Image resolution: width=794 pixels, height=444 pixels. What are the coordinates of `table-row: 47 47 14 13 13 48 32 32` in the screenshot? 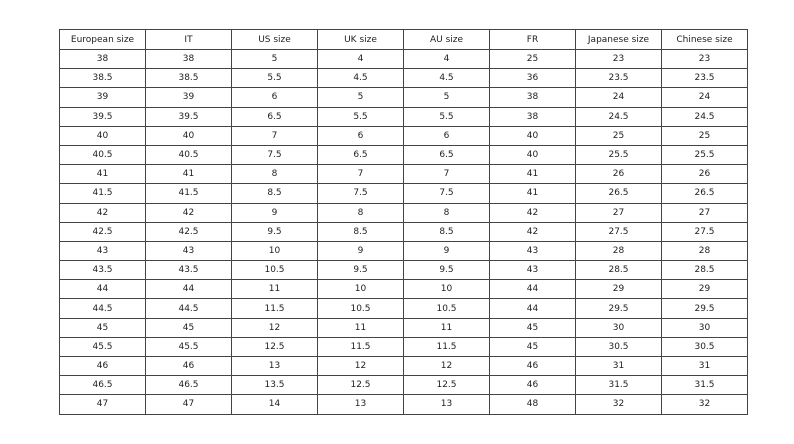 It's located at (403, 404).